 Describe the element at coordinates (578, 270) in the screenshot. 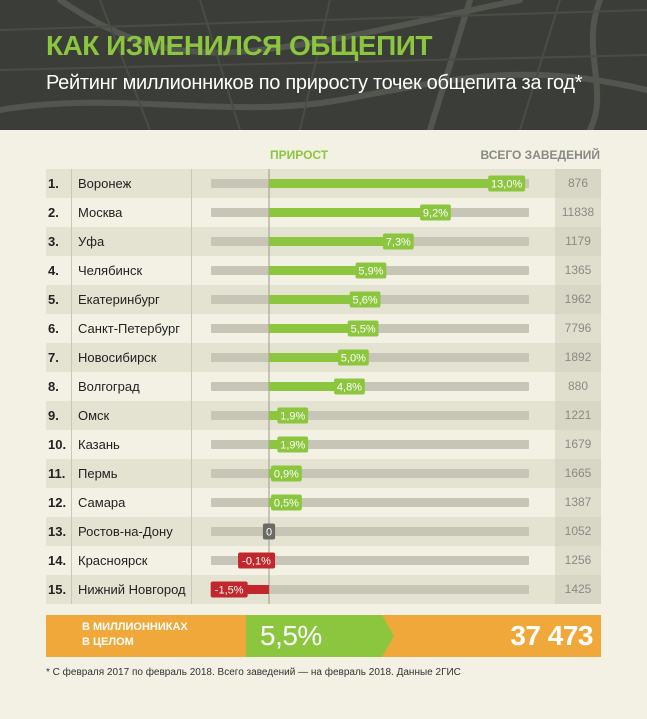

I see `total-venues: 1365` at that location.